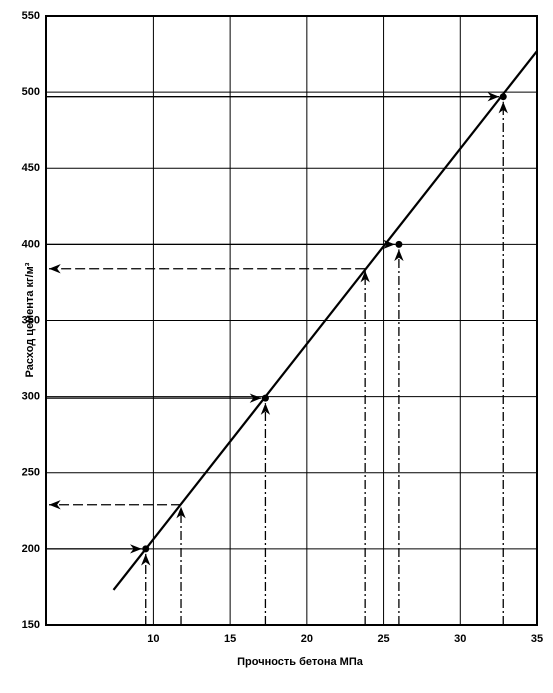  Describe the element at coordinates (31, 625) in the screenshot. I see `y-tick-label: 150` at that location.